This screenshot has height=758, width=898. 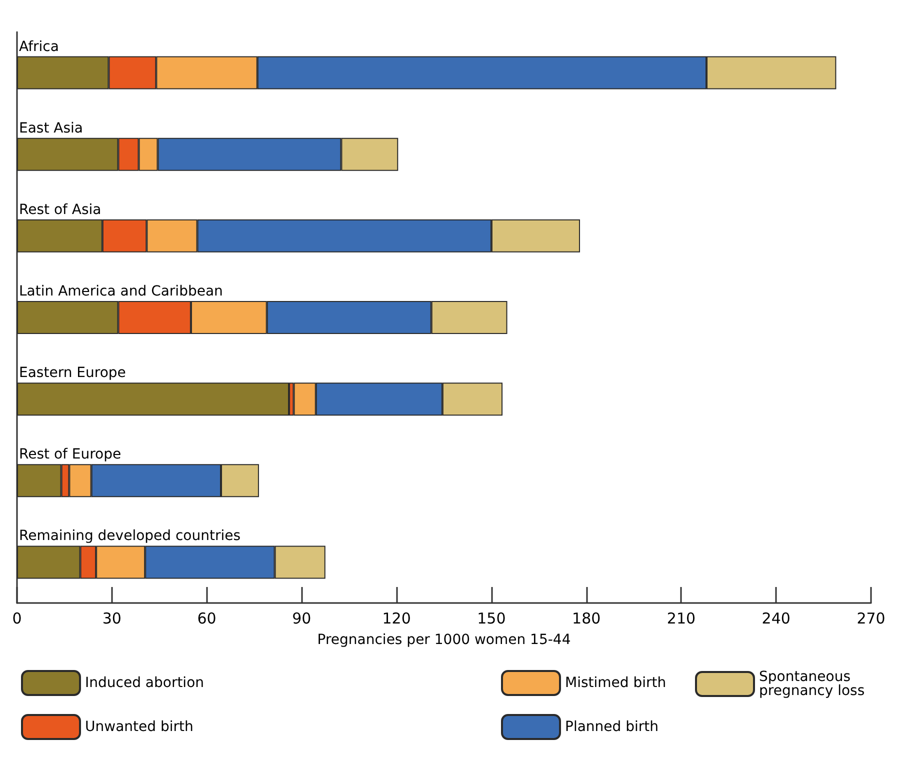 What do you see at coordinates (396, 619) in the screenshot?
I see `x-tick-label: 120` at bounding box center [396, 619].